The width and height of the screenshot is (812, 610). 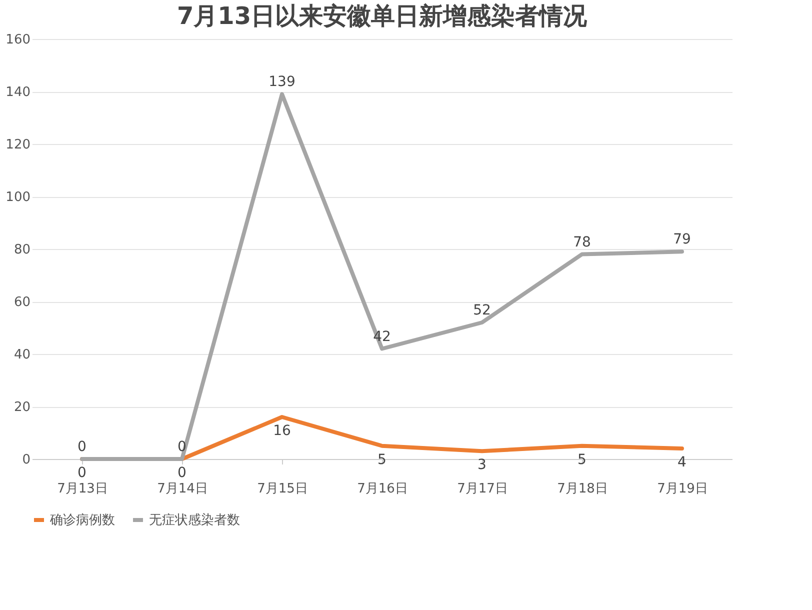 I want to click on data-label: 139, so click(x=282, y=82).